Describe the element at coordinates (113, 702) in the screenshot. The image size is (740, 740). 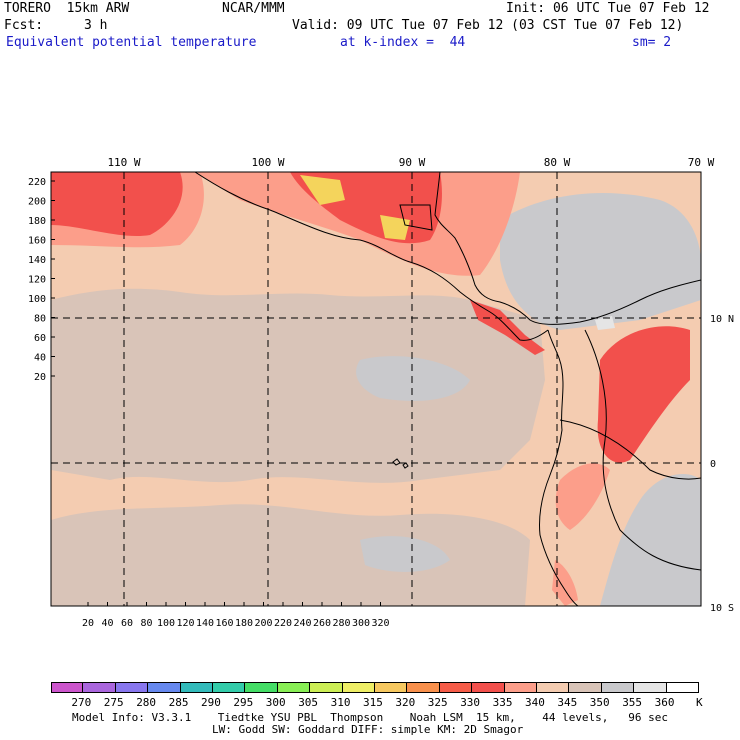
I see `colorbar-label: 275` at that location.